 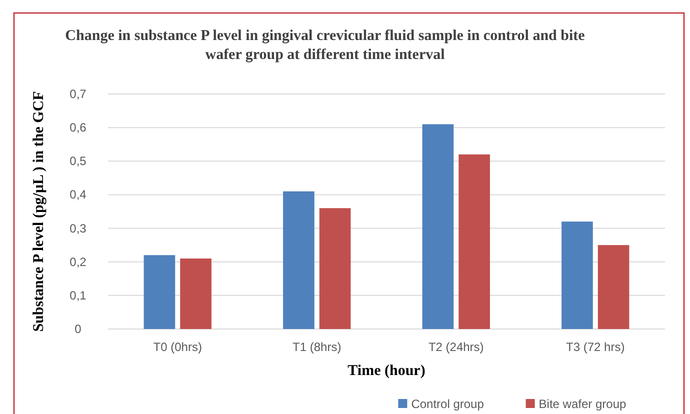 I want to click on x-tick-label: T2 (24hrs), so click(x=456, y=347).